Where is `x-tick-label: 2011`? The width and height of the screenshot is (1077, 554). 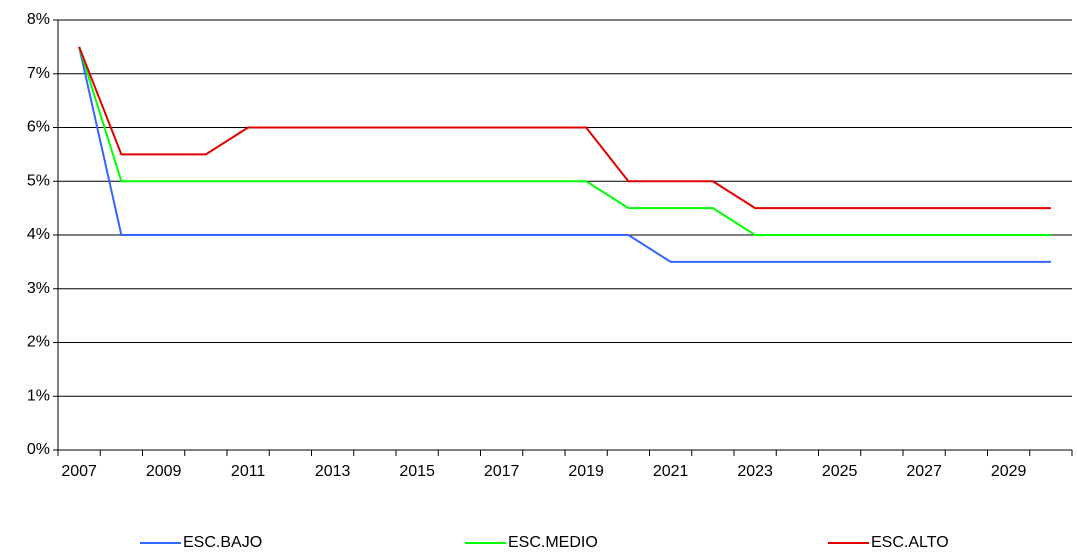
x-tick-label: 2011 is located at coordinates (248, 471).